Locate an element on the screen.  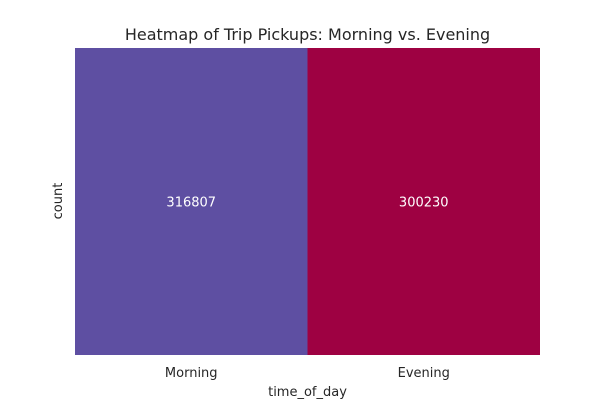
heatmap-cell-labels: 316807 300230 is located at coordinates (307, 203).